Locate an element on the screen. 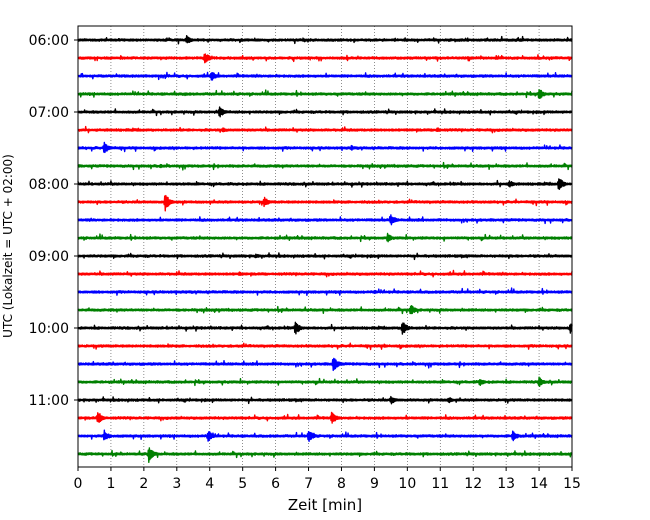  trace-line-09:15 is located at coordinates (325, 273).